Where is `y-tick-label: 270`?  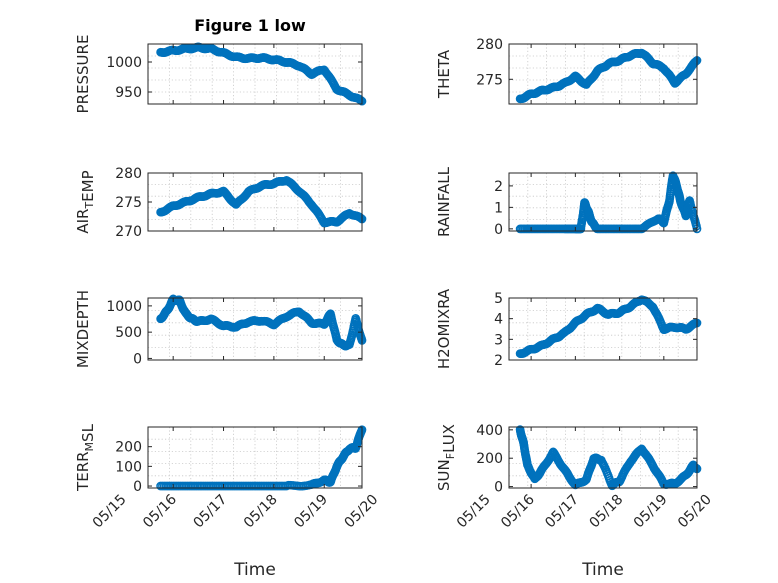 y-tick-label: 270 is located at coordinates (128, 232).